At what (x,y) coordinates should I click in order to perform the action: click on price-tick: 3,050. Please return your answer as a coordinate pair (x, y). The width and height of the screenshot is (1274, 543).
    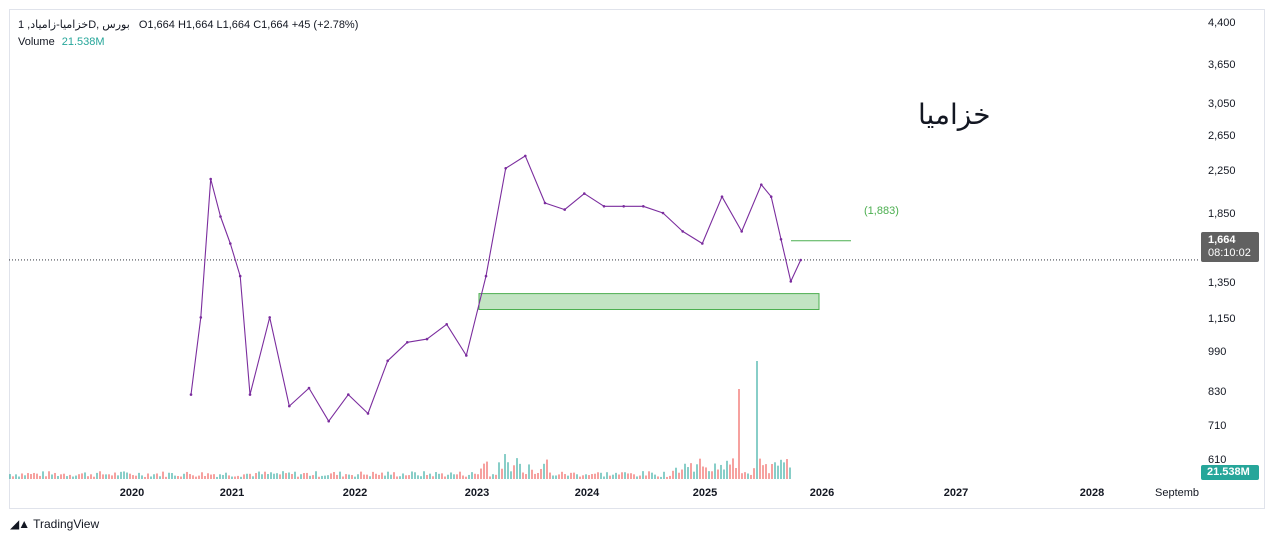
    Looking at the image, I should click on (1222, 104).